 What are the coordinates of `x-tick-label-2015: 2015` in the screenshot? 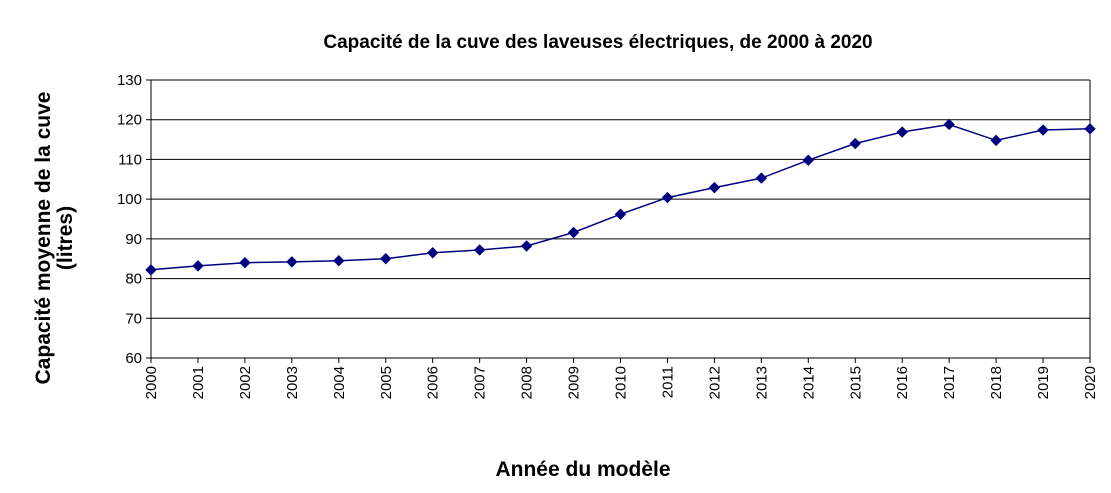 It's located at (855, 382).